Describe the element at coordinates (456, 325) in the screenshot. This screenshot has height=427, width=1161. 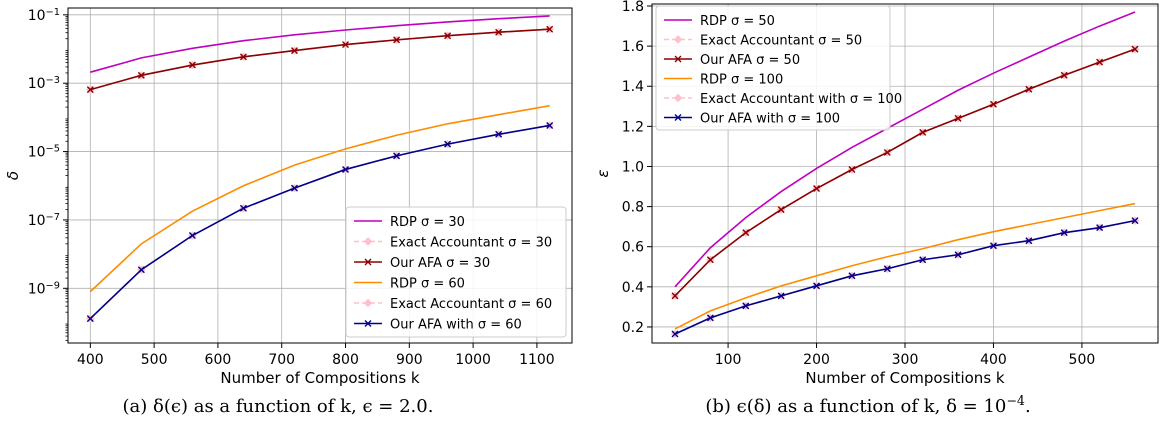
I see `legend-entry-our-afa-with-60: Our AFA with σ = 60` at that location.